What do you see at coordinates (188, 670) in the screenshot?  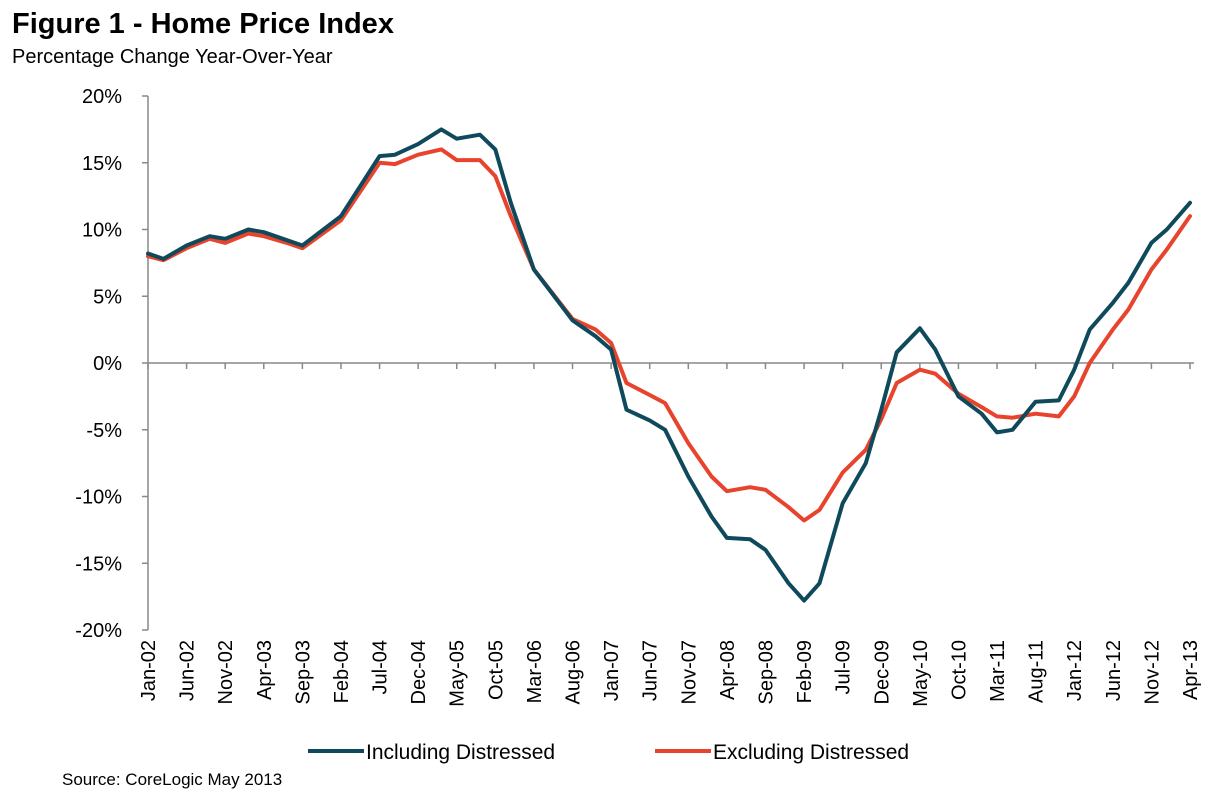 I see `x-tick-label: Jun-02` at bounding box center [188, 670].